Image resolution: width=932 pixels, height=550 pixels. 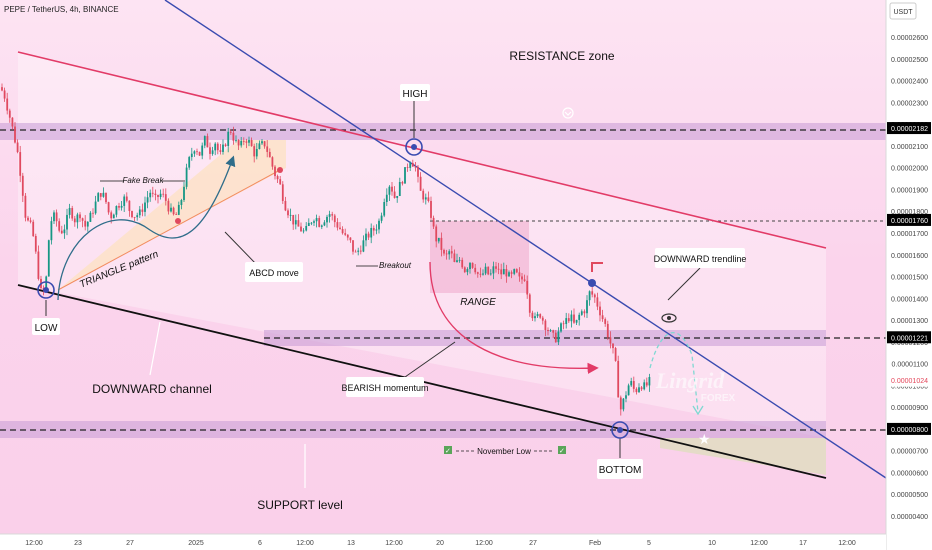 I want to click on price-tick-label: 0.00001700, so click(x=909, y=234).